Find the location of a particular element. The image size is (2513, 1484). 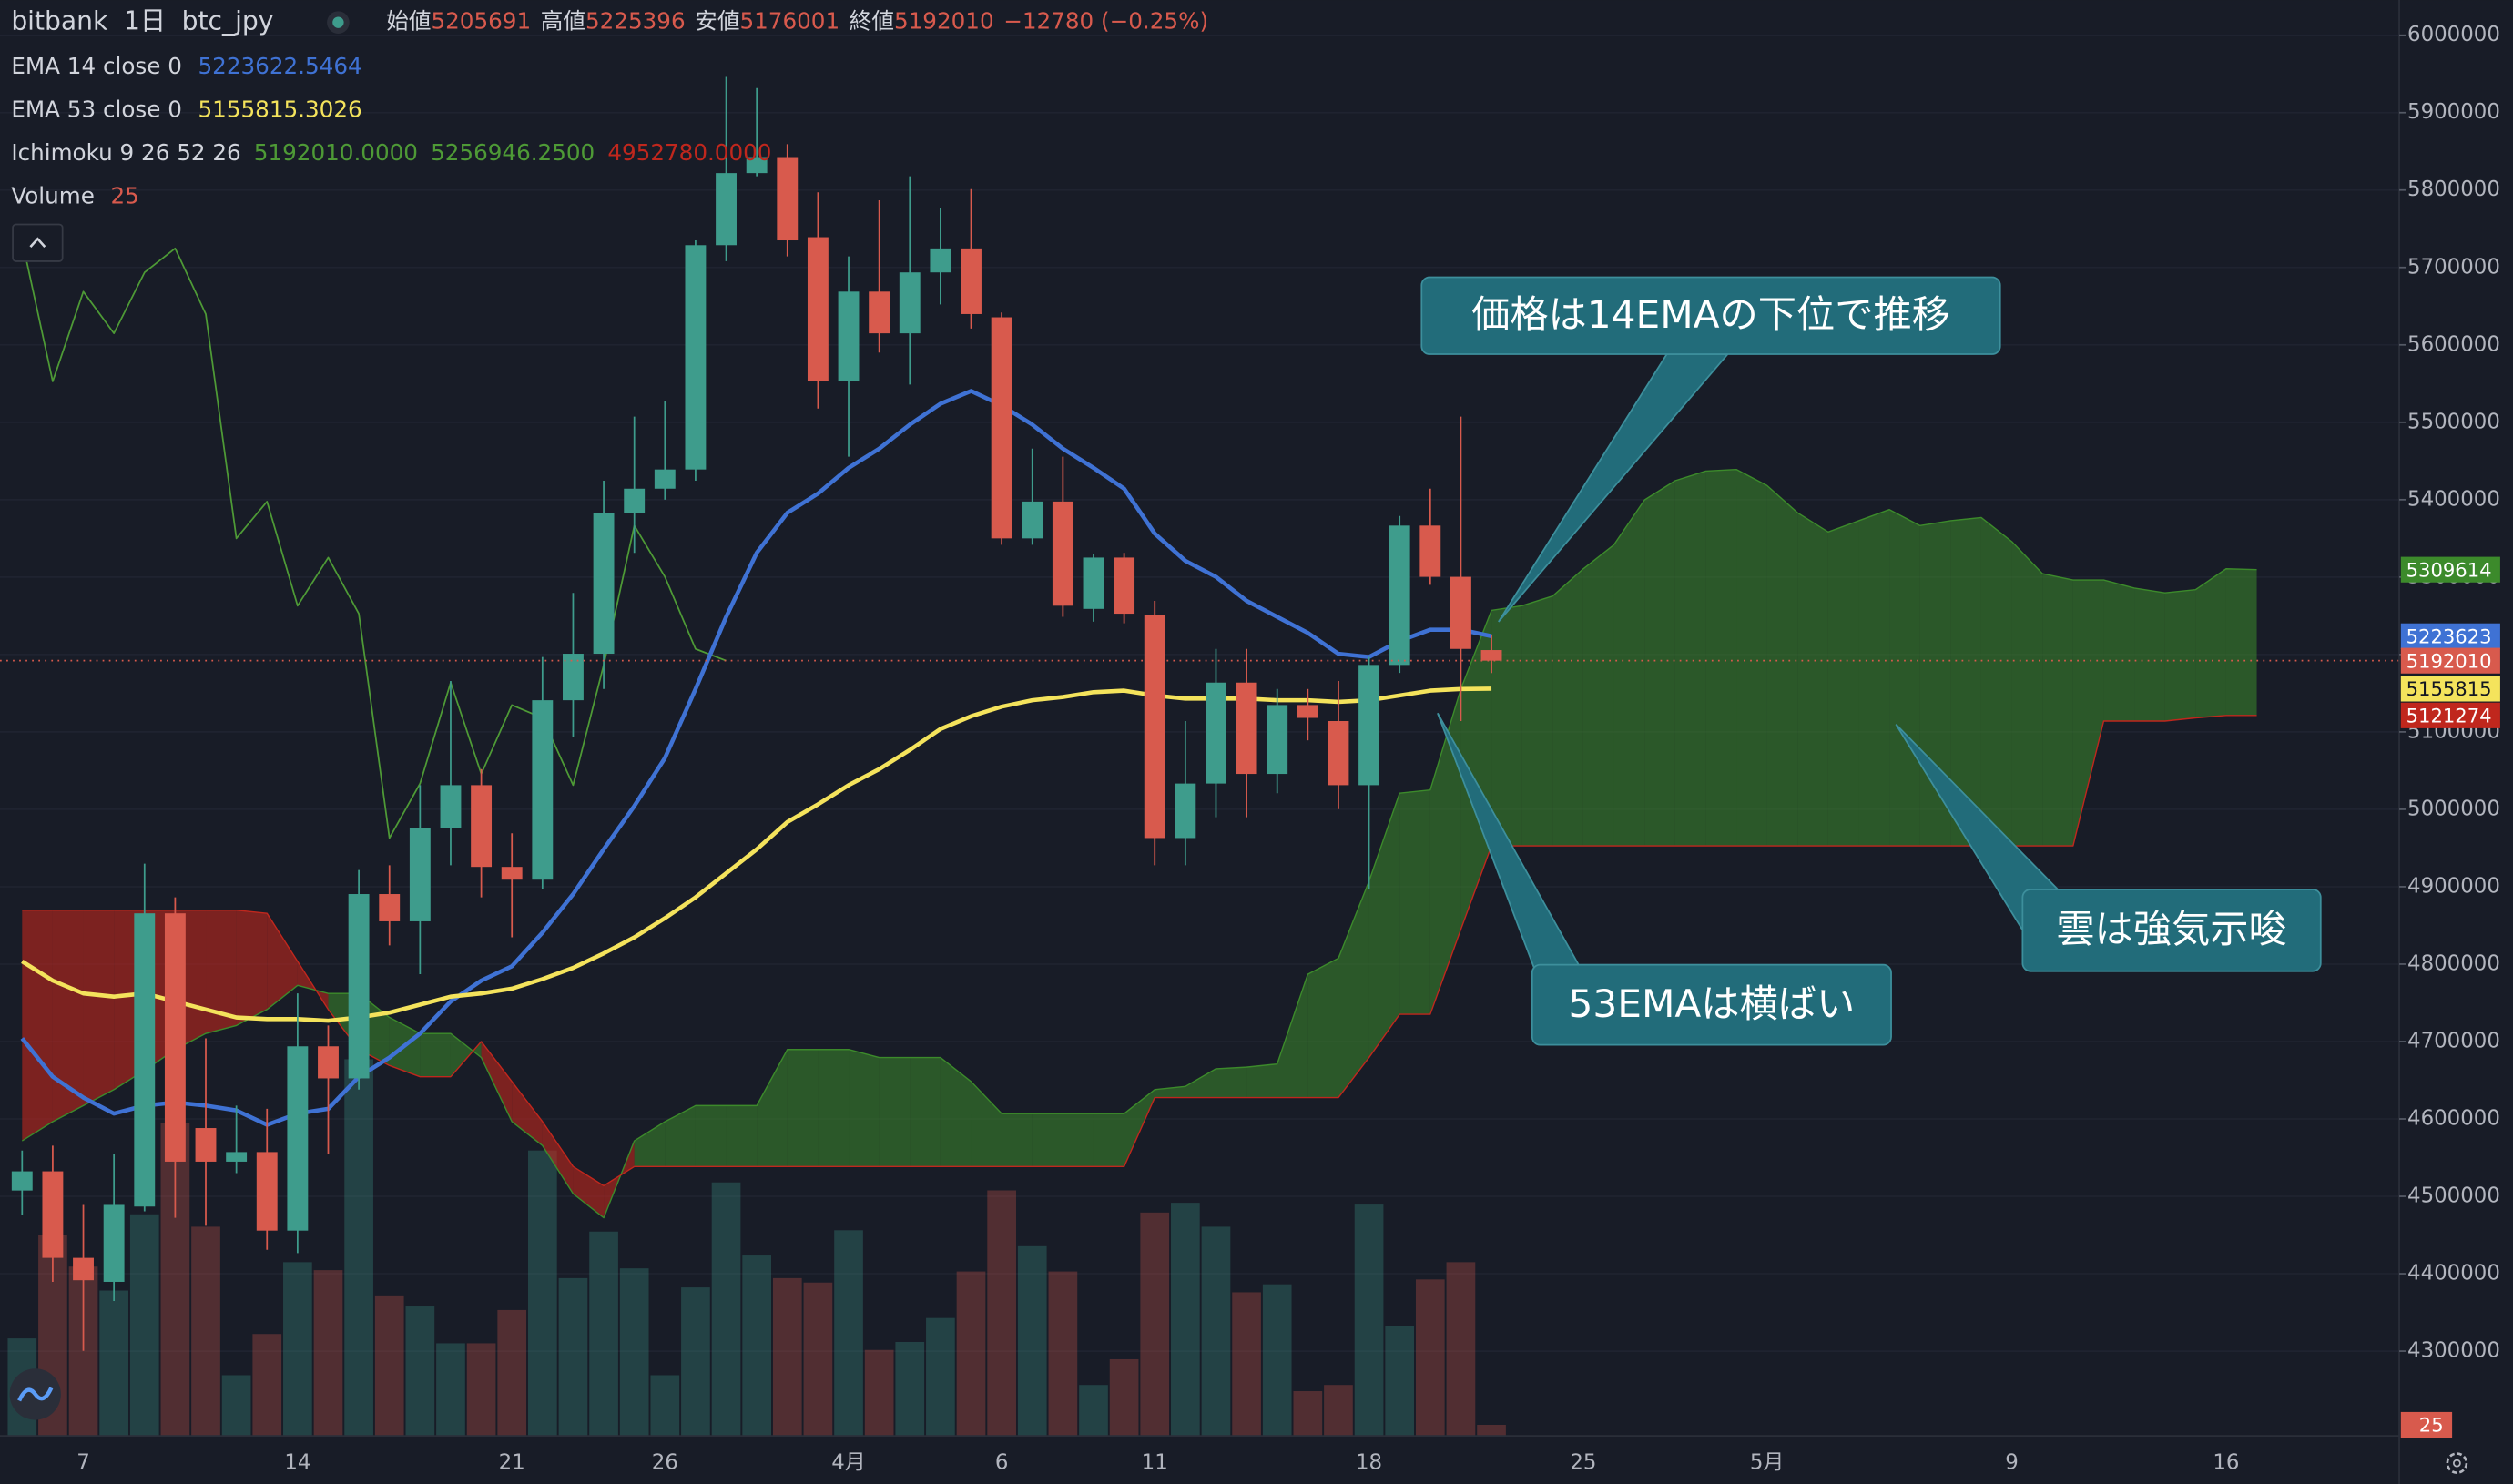

badge-label: 5192010 is located at coordinates (2449, 660).